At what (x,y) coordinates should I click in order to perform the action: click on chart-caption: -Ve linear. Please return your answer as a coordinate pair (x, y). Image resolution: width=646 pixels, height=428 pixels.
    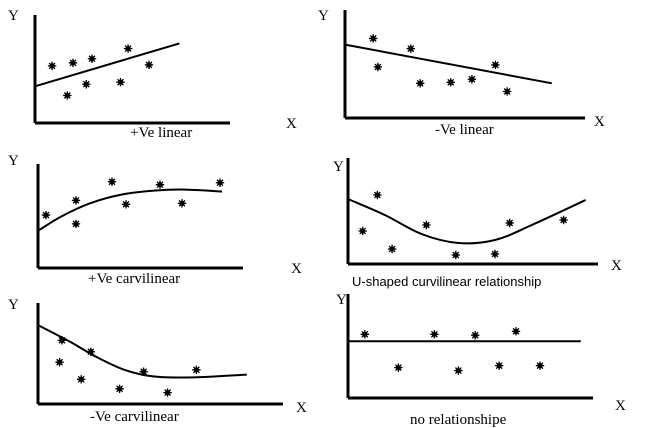
    Looking at the image, I should click on (464, 130).